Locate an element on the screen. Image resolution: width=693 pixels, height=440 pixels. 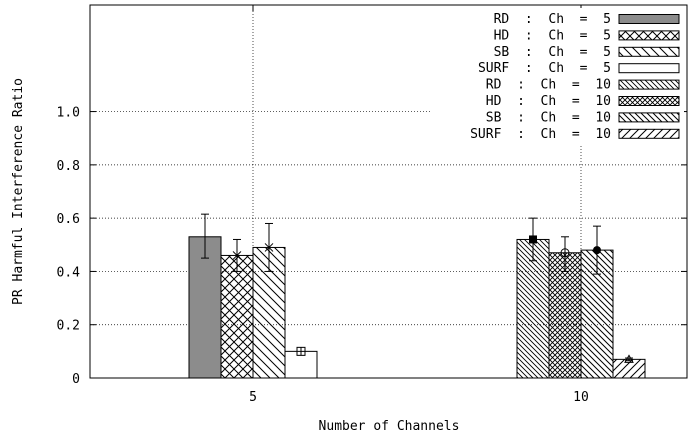
legend-label-3: SURF : Ch = 5 is located at coordinates (544, 68).